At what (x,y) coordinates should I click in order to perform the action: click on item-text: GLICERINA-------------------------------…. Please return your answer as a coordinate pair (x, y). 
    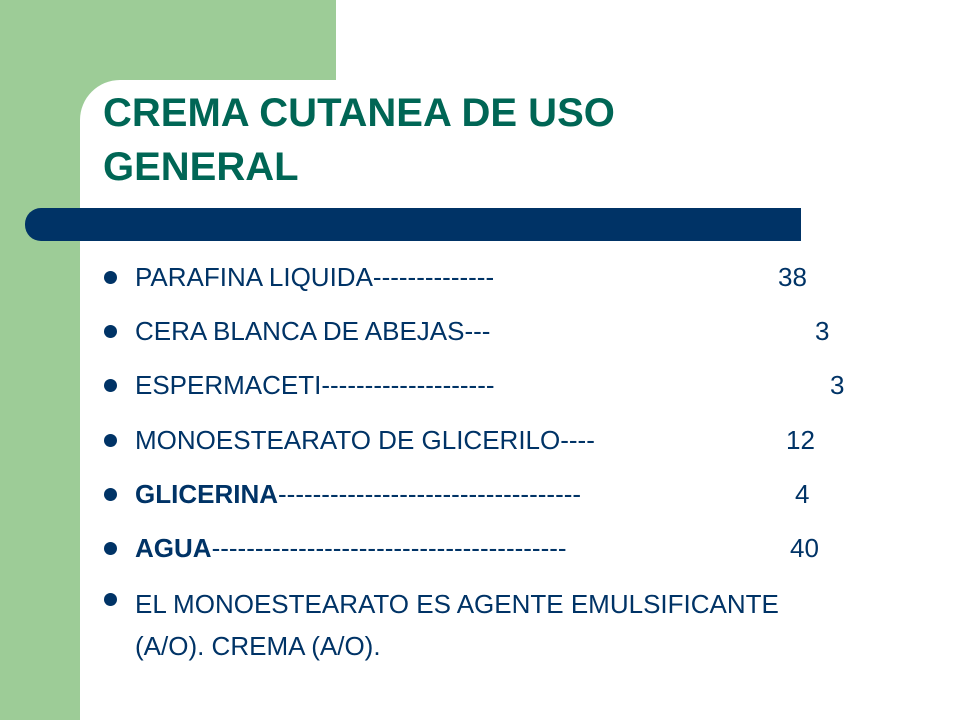
    Looking at the image, I should click on (358, 494).